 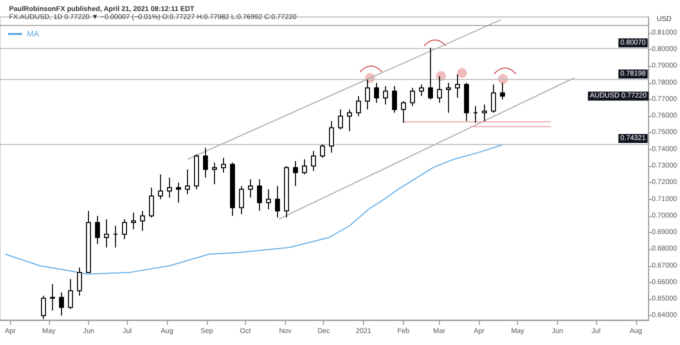 What do you see at coordinates (33, 34) in the screenshot?
I see `text: MA` at bounding box center [33, 34].